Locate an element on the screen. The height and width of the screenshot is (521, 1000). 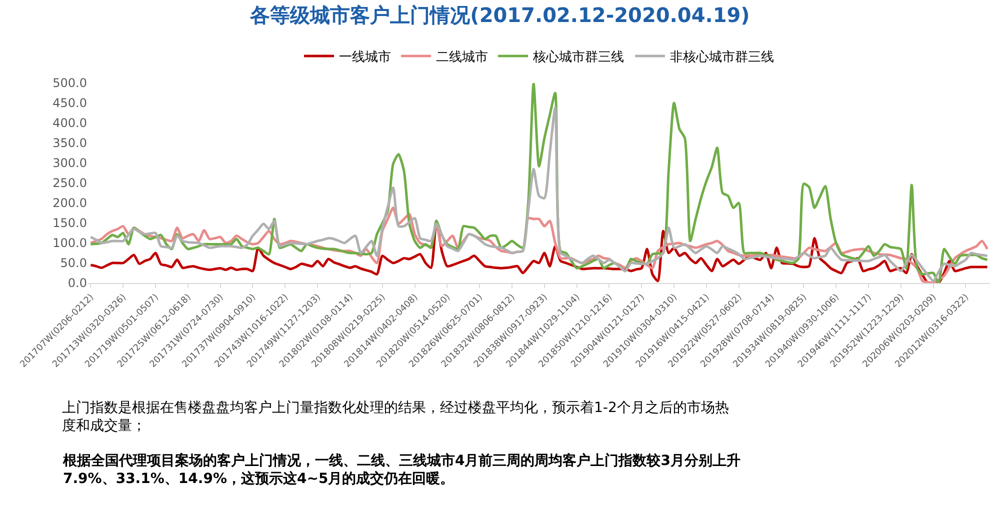
y-tick-label: 400.0 is located at coordinates (69, 123).